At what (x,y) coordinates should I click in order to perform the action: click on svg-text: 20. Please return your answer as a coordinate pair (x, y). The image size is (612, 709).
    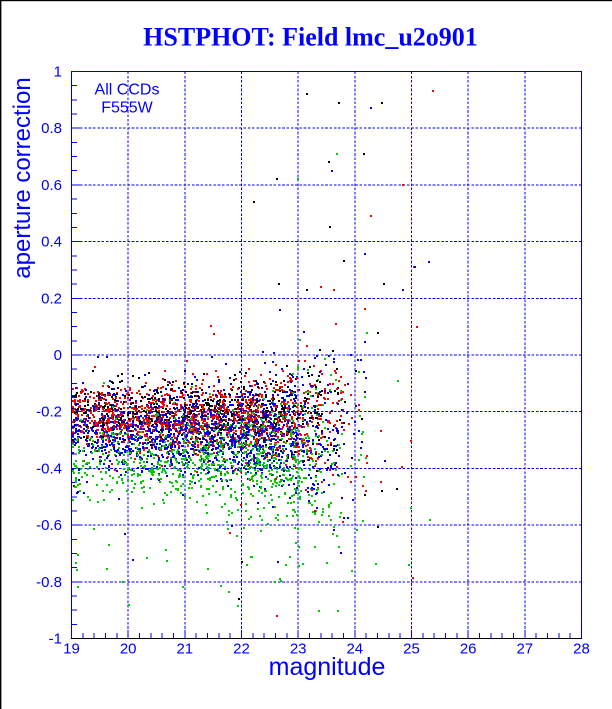
    Looking at the image, I should click on (128, 649).